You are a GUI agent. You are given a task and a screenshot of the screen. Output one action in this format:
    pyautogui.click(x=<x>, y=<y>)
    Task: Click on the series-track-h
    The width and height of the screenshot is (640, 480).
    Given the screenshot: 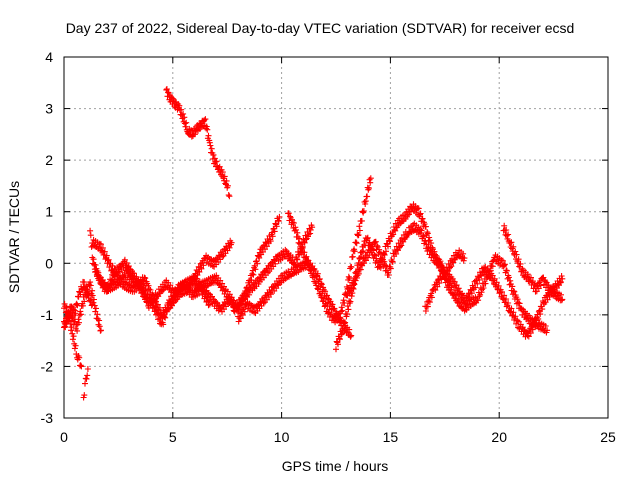 What is the action you would take?
    pyautogui.click(x=198, y=143)
    